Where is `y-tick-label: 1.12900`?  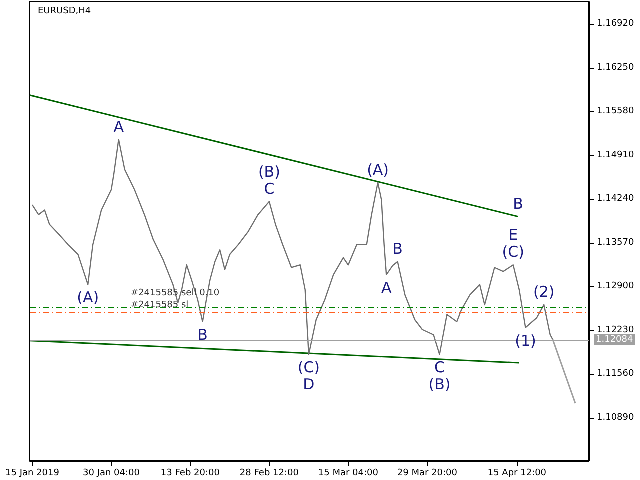 y-tick-label: 1.12900 is located at coordinates (615, 287).